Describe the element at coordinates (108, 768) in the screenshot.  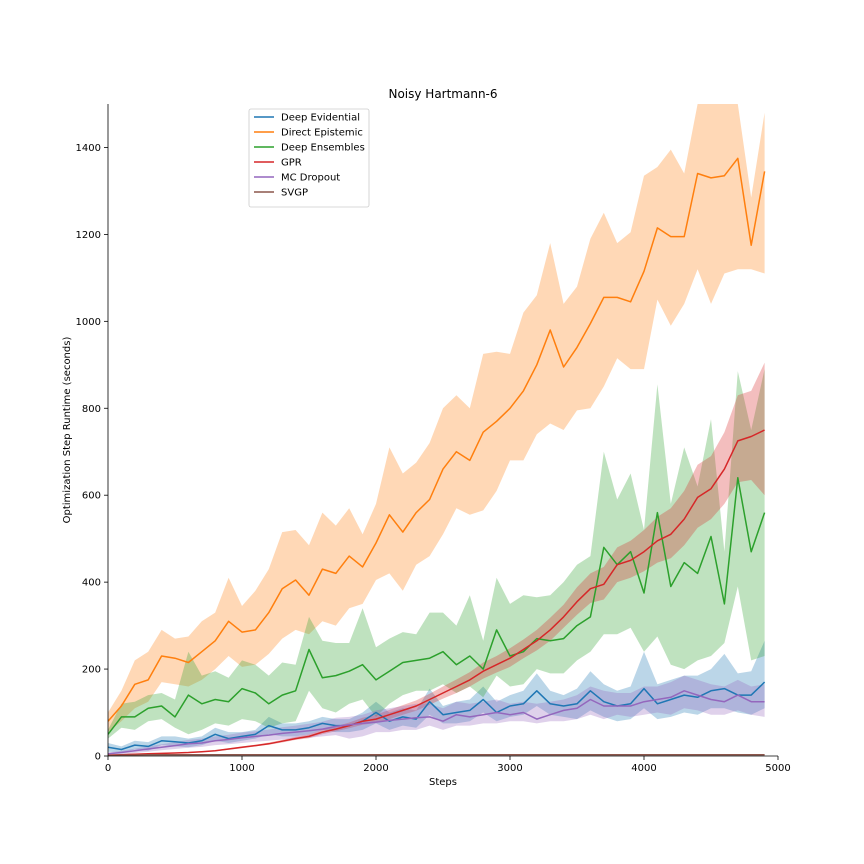
I see `x-tick-label: 0` at that location.